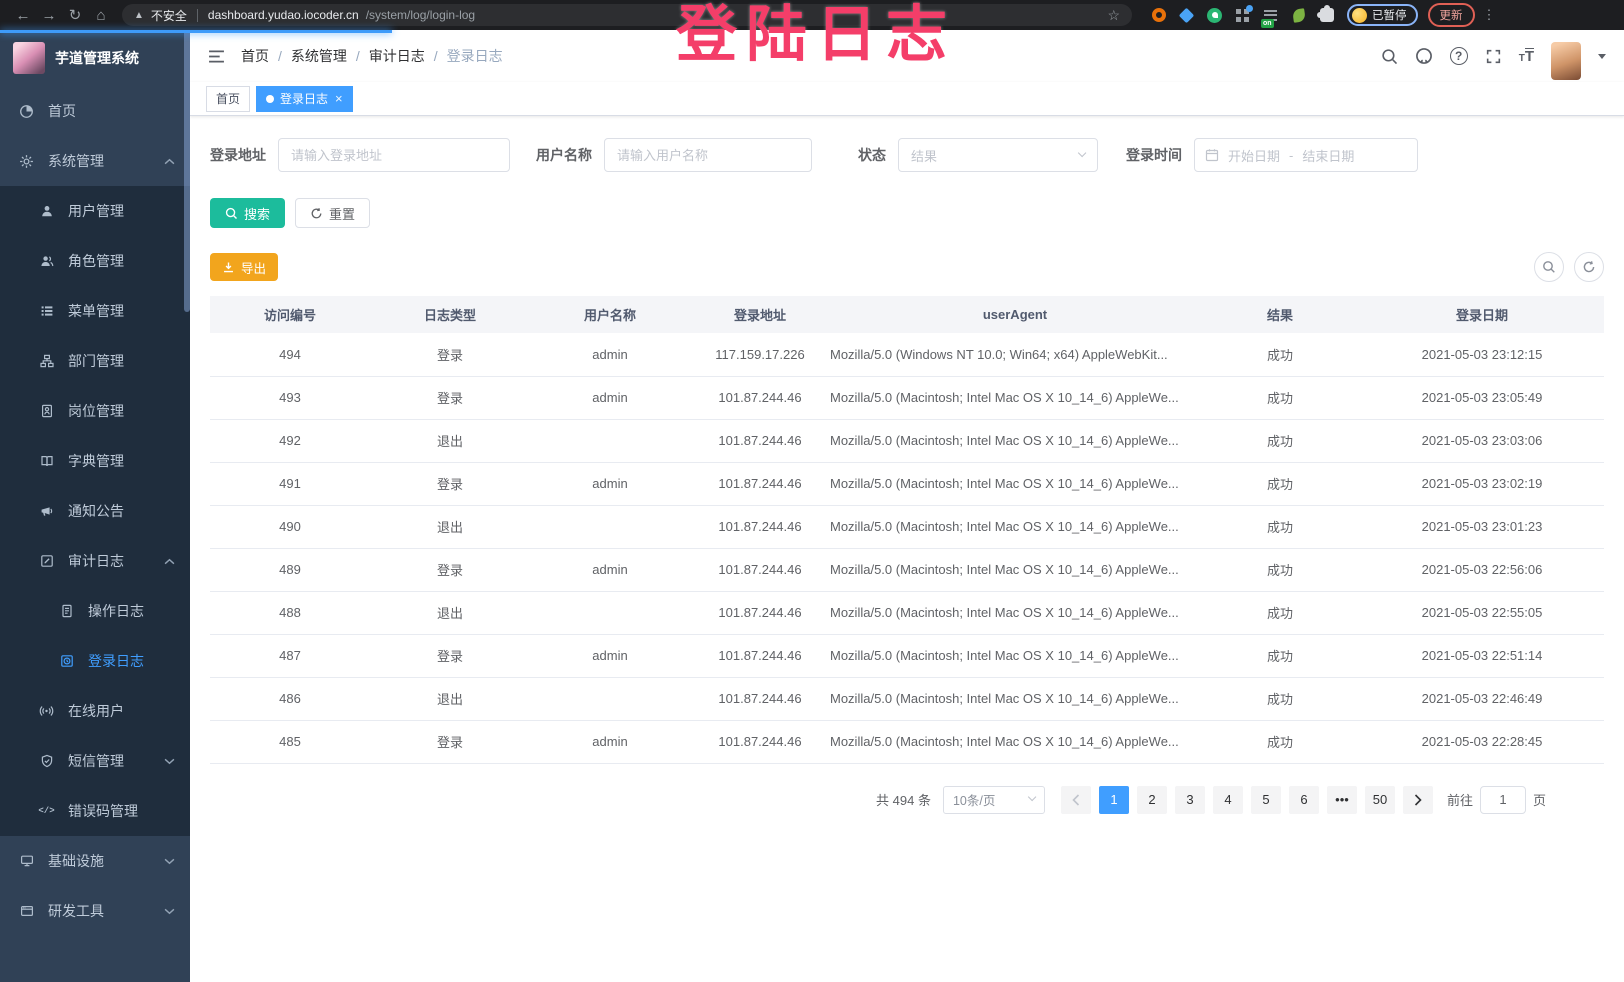  I want to click on extension-list-icon: on, so click(1270, 17).